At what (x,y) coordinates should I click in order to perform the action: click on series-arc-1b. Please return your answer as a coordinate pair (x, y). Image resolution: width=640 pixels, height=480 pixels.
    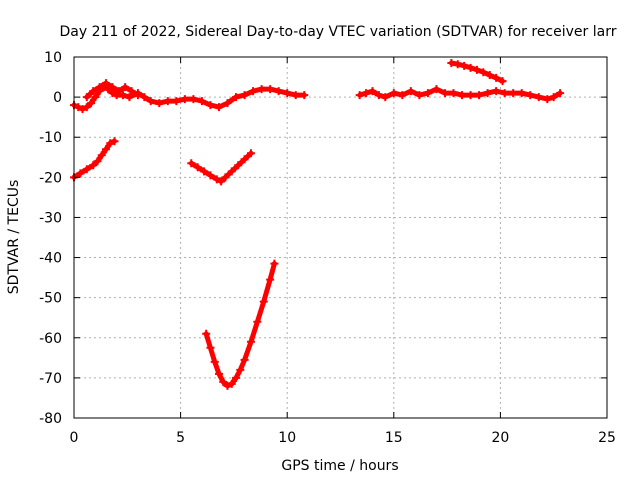
    Looking at the image, I should click on (112, 90).